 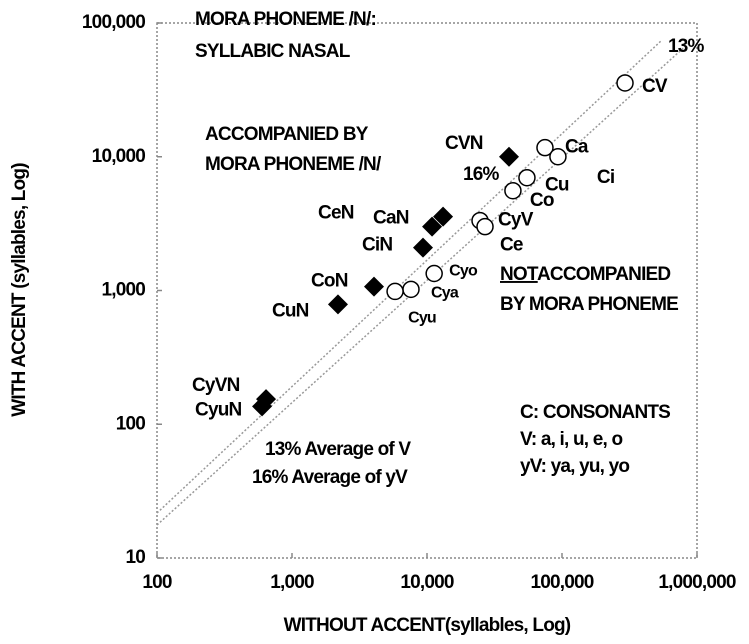 I want to click on annotation: BY MORA PHONEME, so click(x=589, y=304).